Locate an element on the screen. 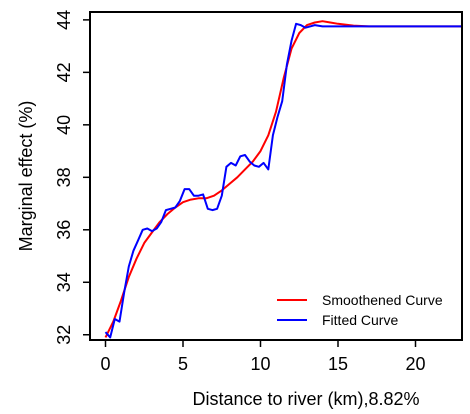  y-axis-label: Marginal effect (%) is located at coordinates (26, 176).